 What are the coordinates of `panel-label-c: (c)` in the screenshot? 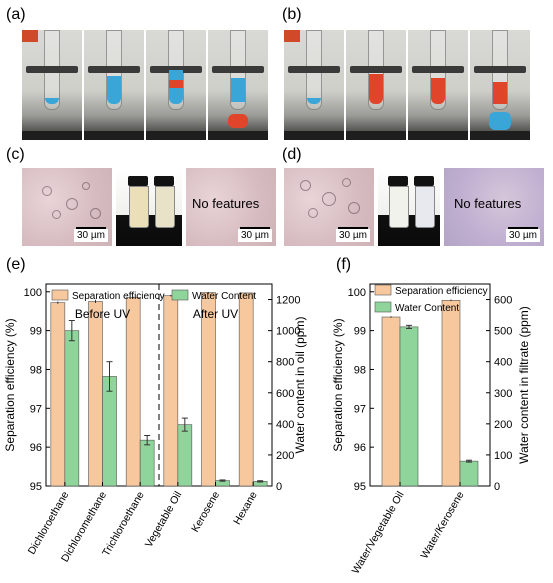 It's located at (15, 154).